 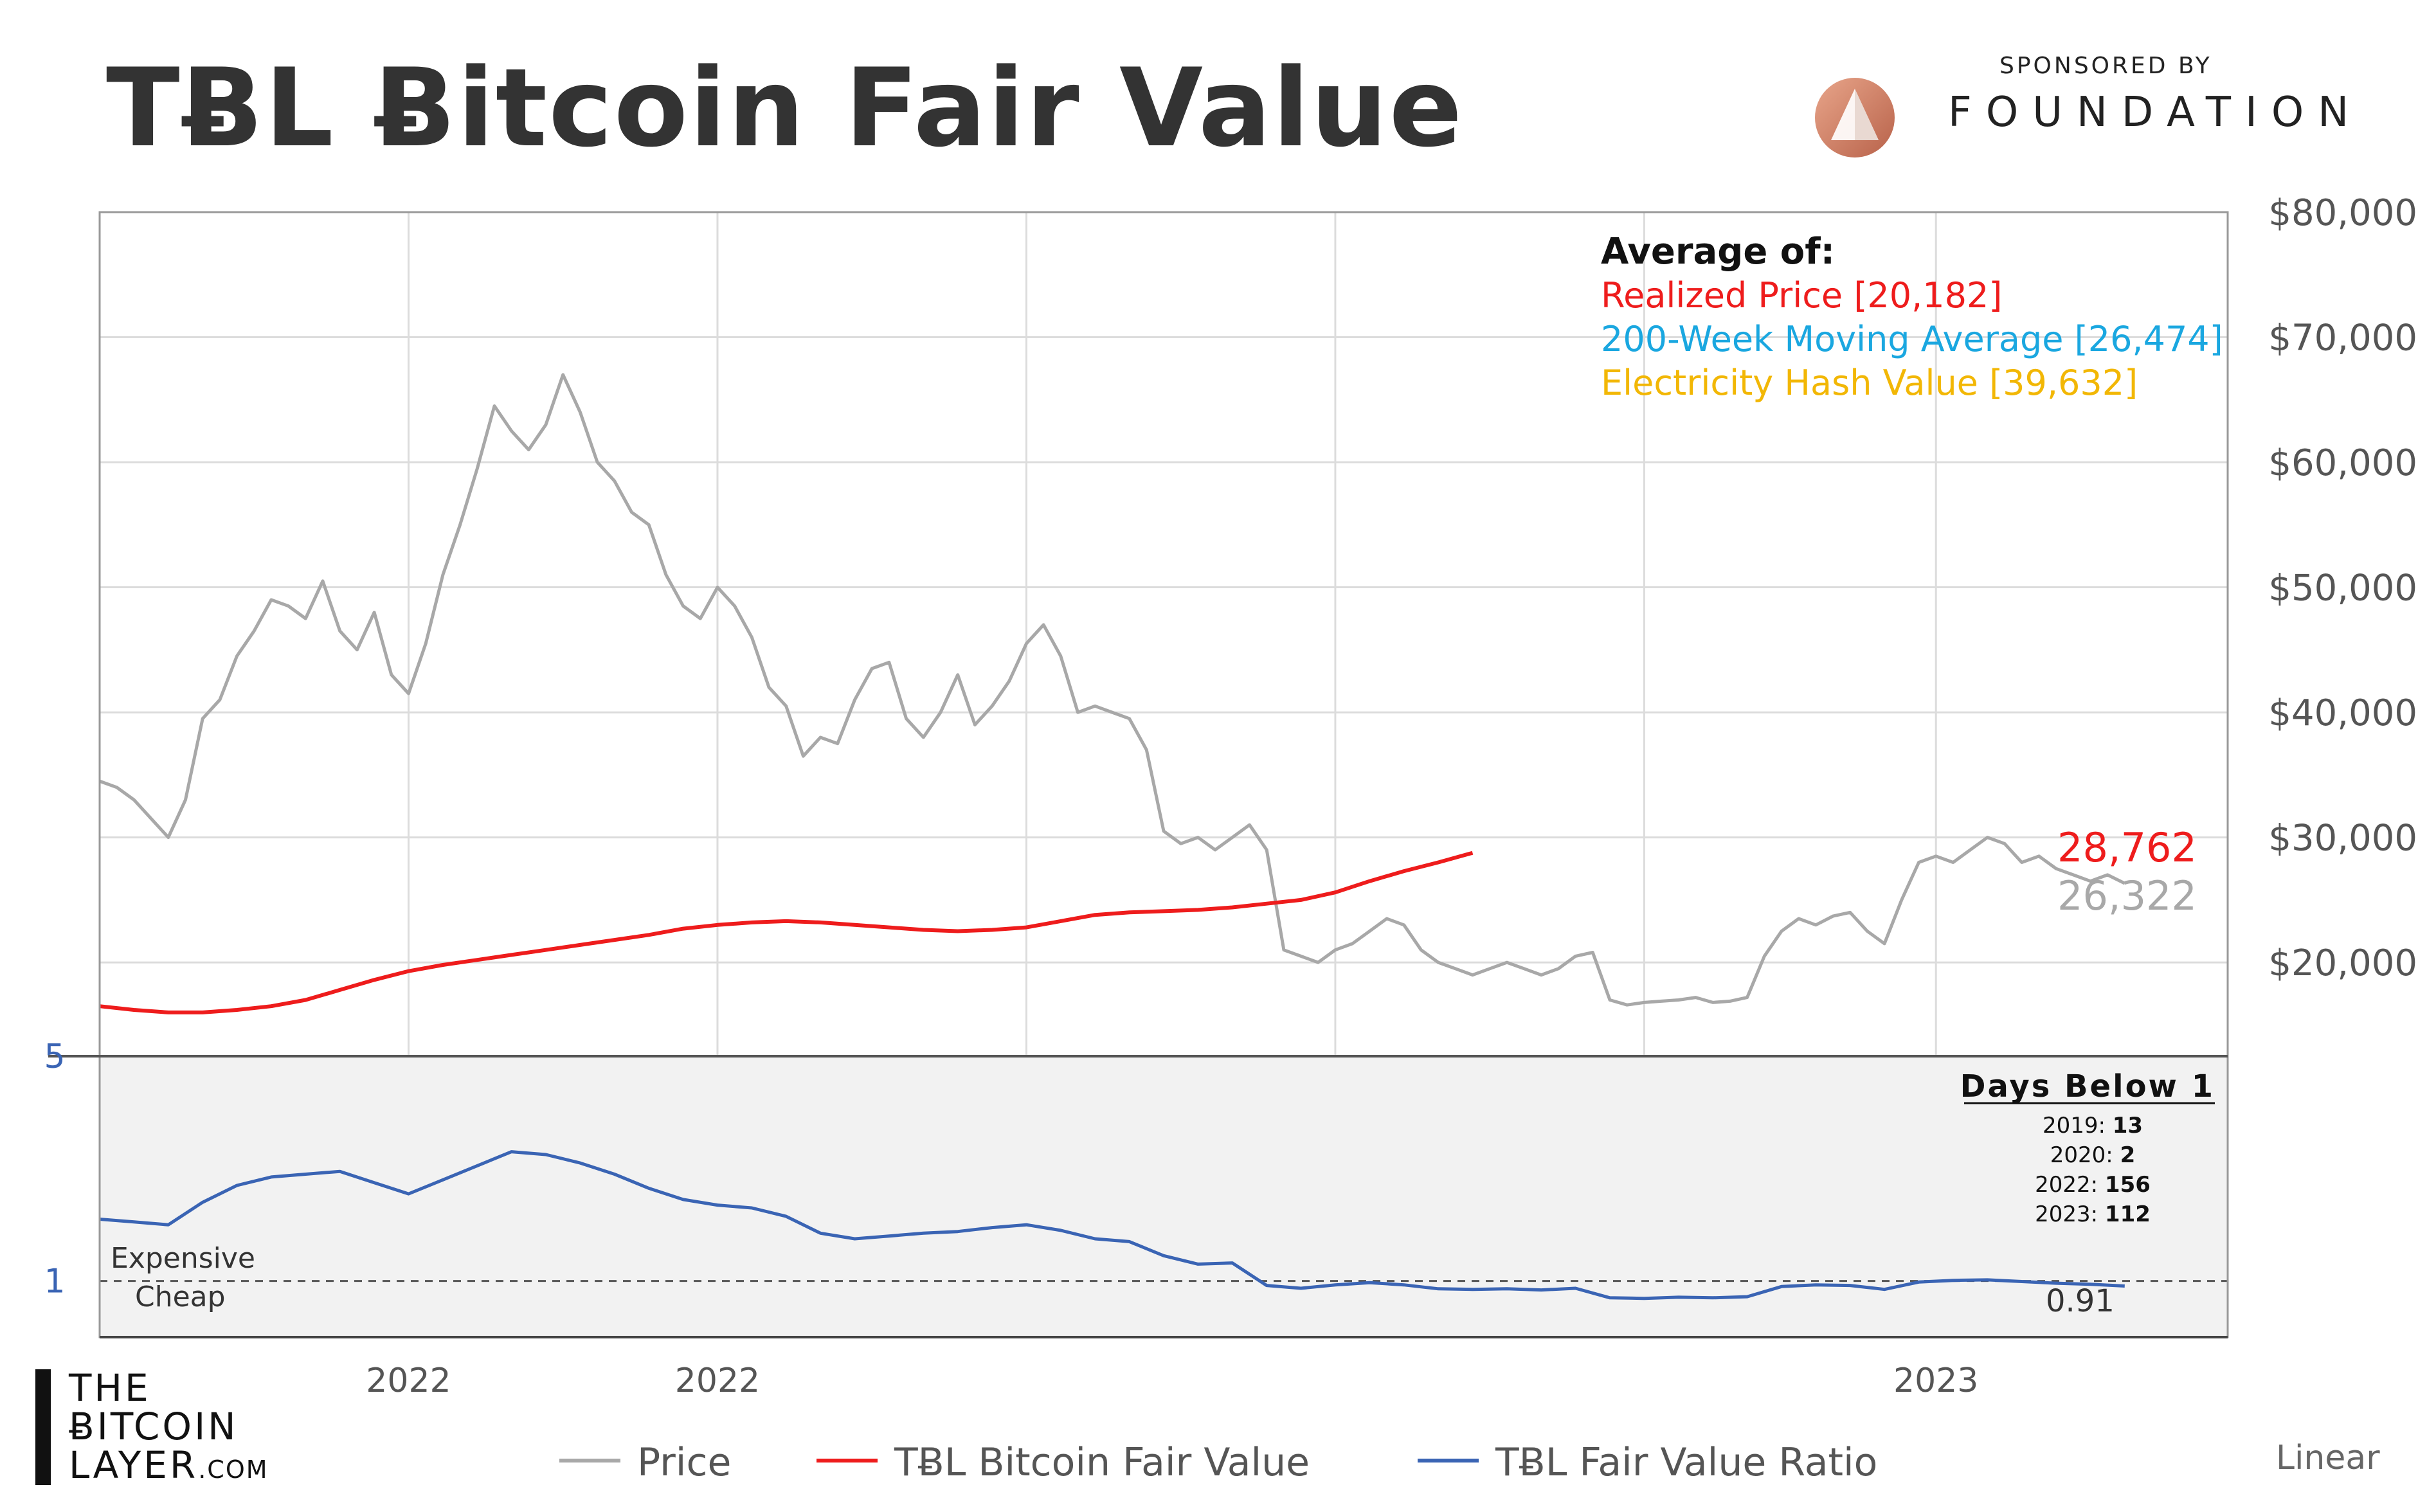 What do you see at coordinates (2080, 1301) in the screenshot?
I see `ratio-end-label: 0.91` at bounding box center [2080, 1301].